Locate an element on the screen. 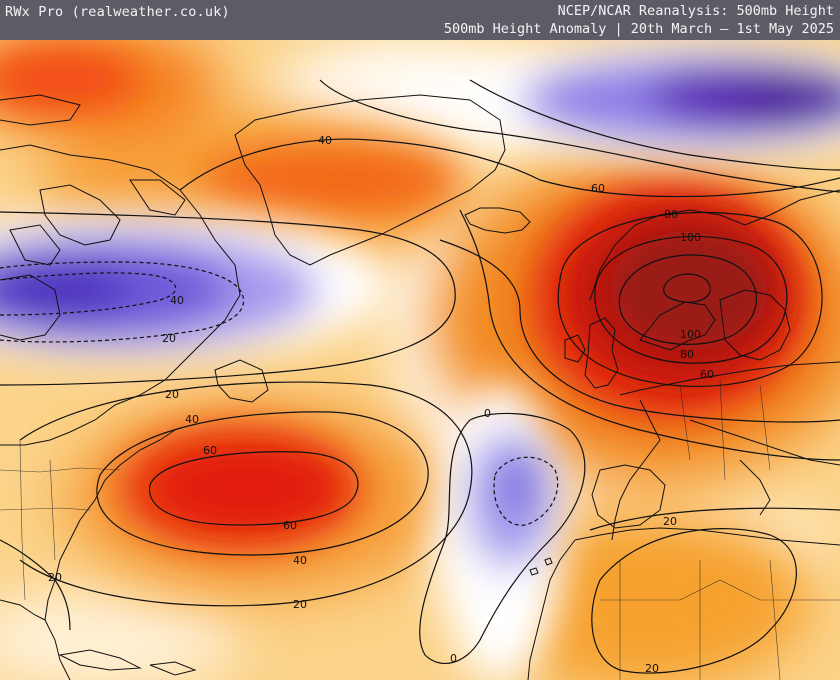 This screenshot has width=840, height=680. contour-40-north is located at coordinates (509, 168).